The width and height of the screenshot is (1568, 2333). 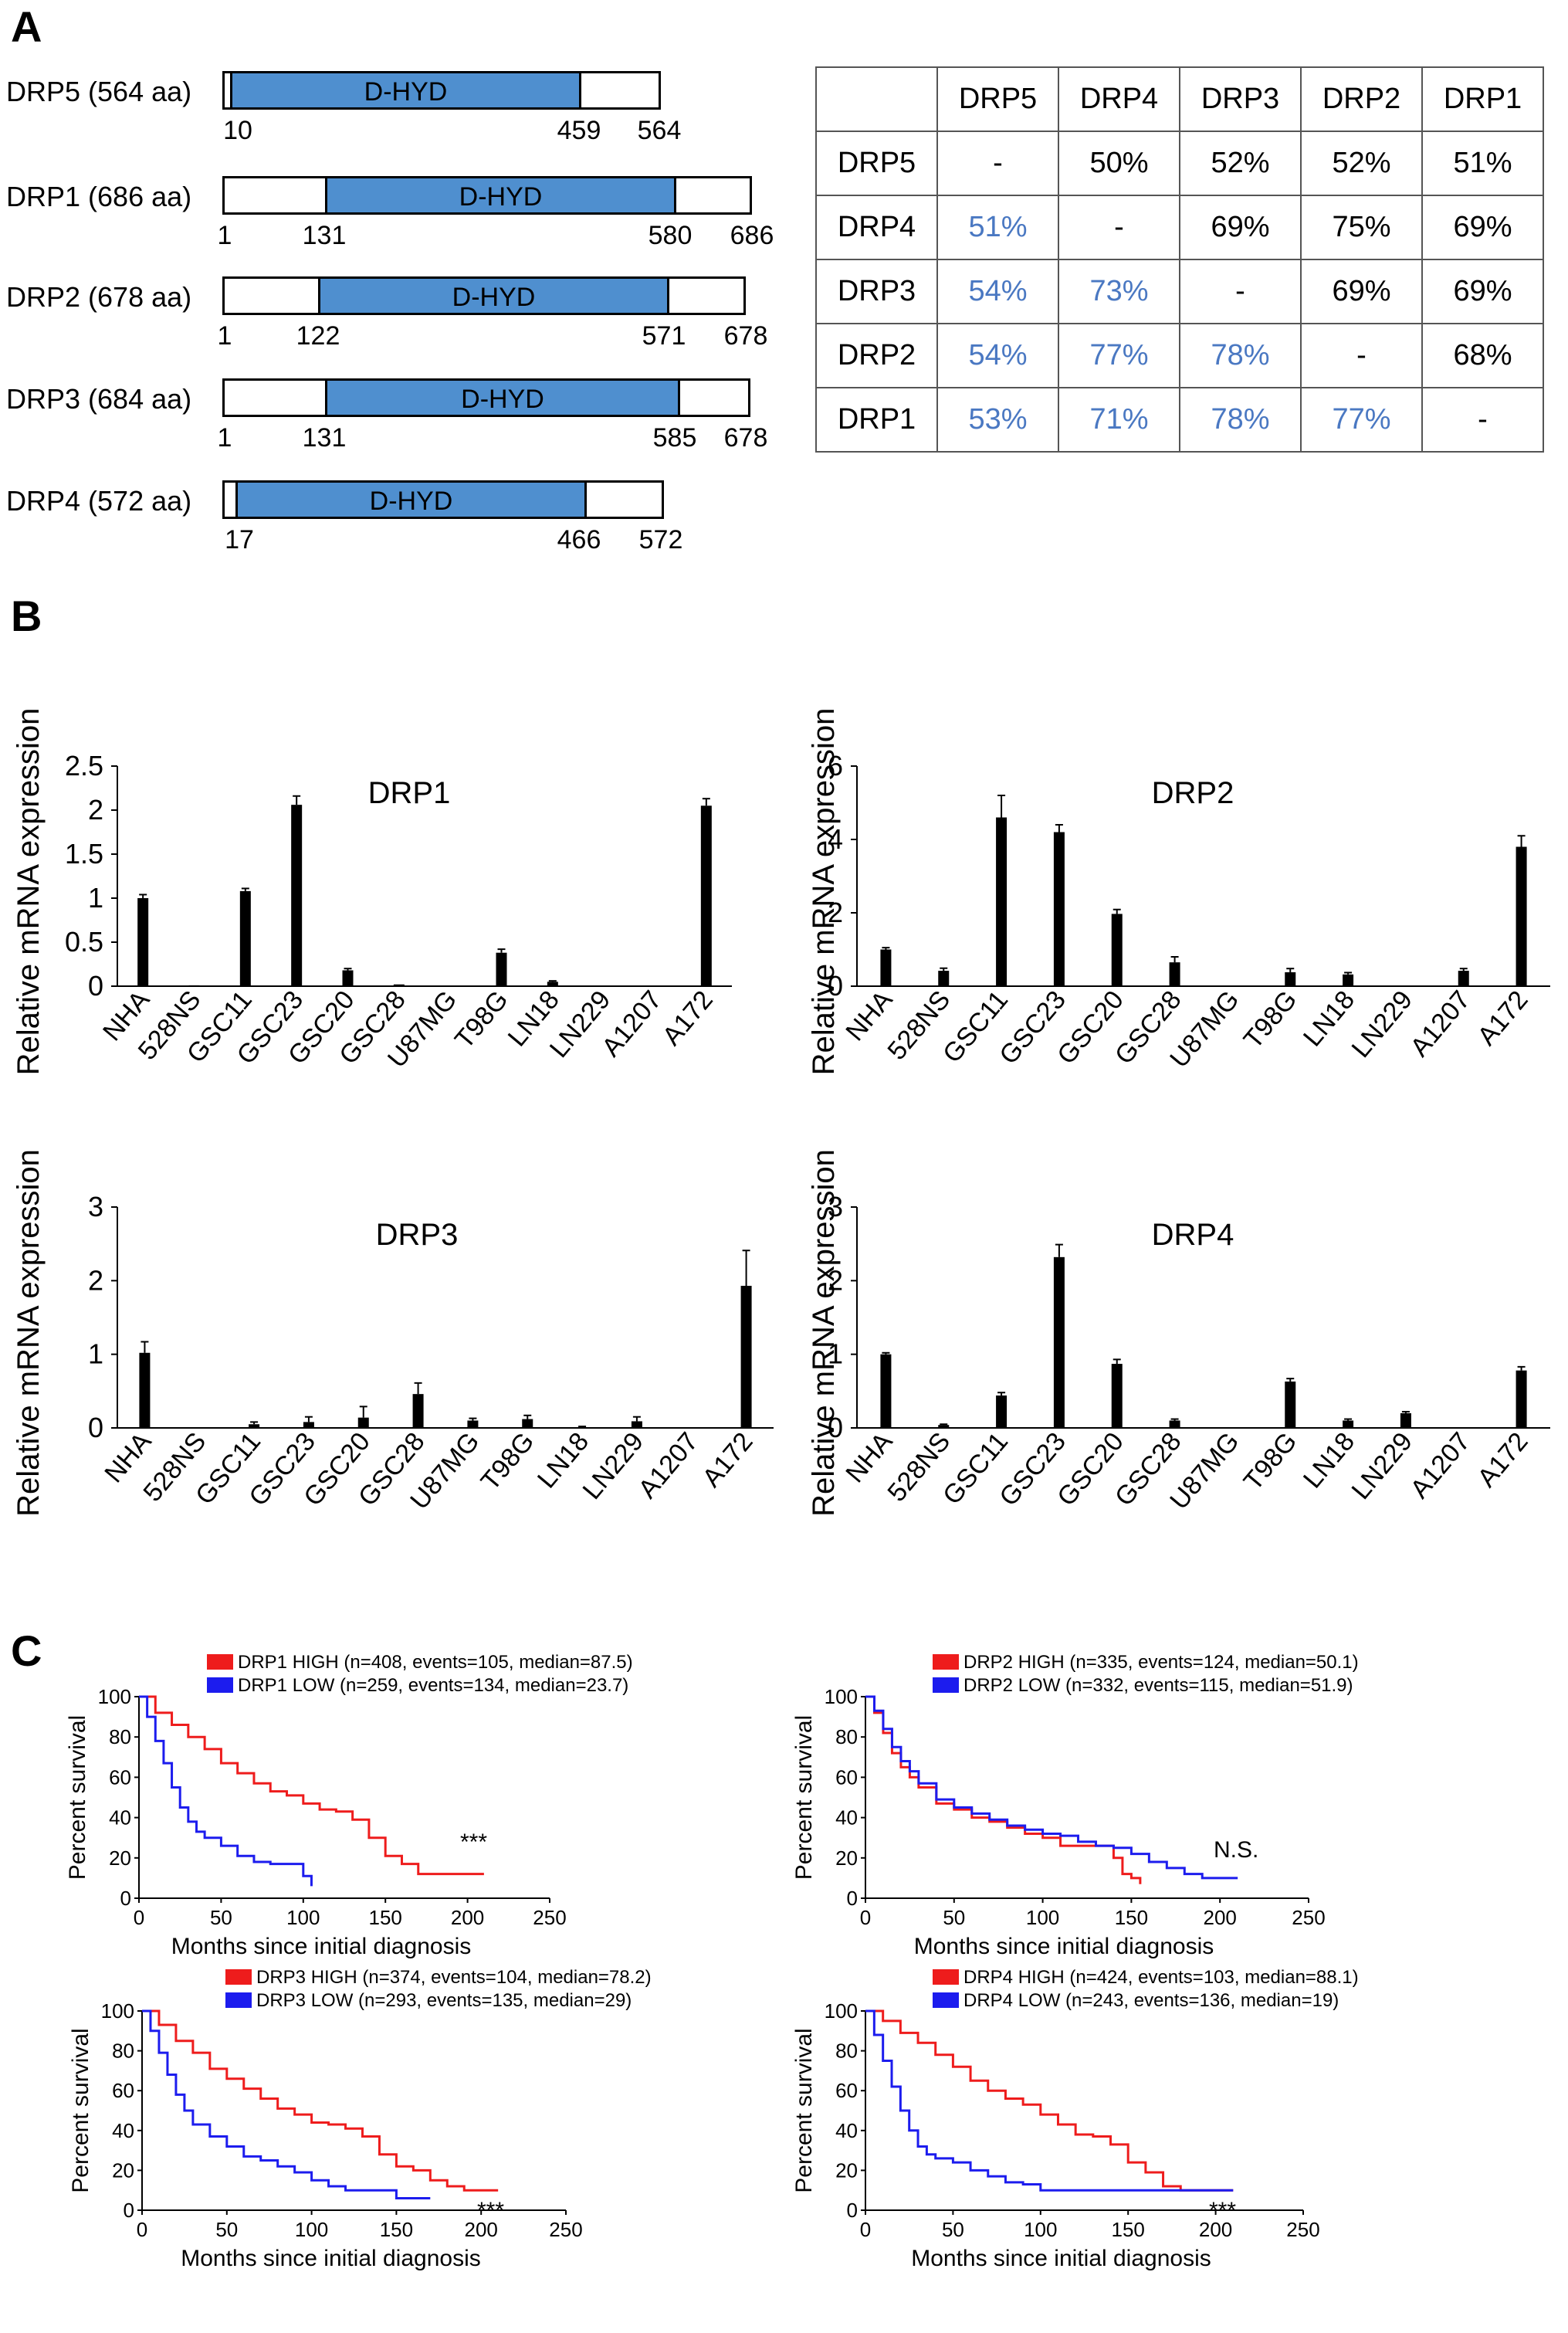 I want to click on domain-protein-bar: D-HYD, so click(x=443, y=499).